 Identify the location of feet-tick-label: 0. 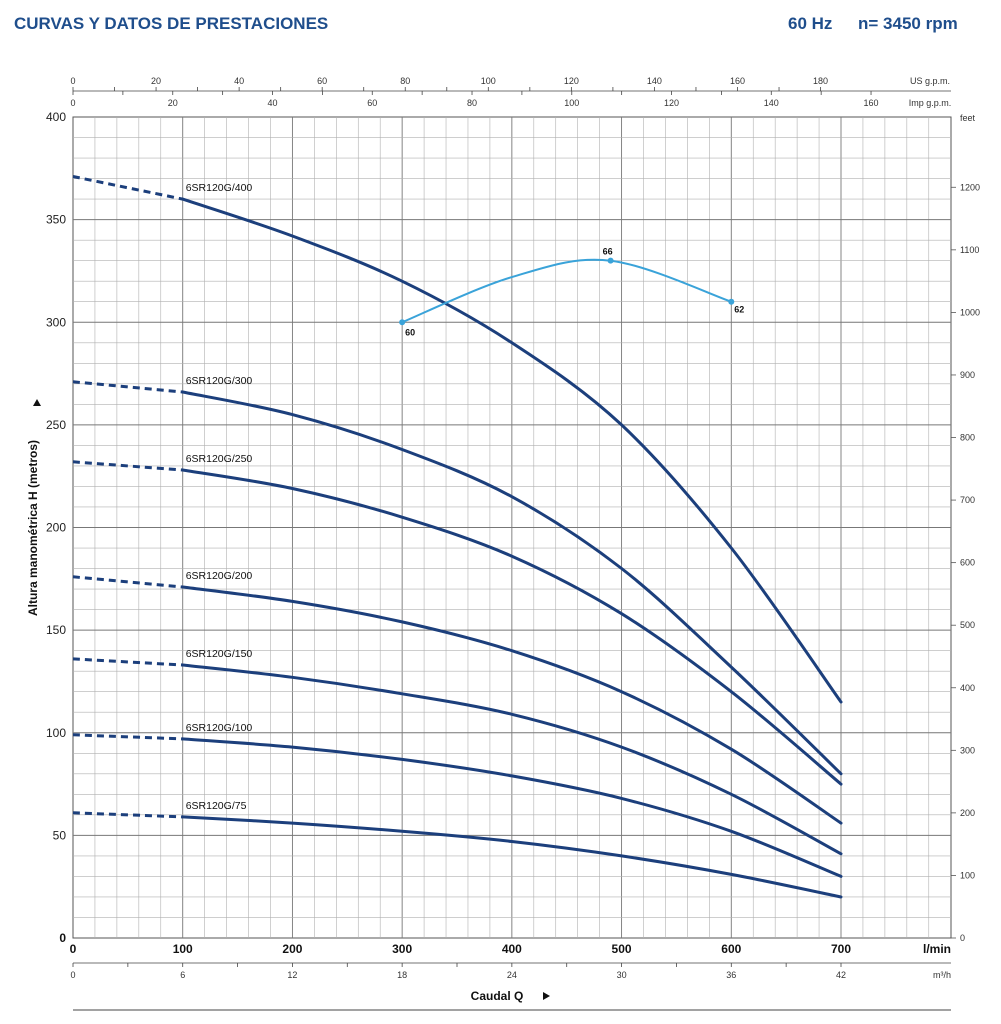
(962, 938).